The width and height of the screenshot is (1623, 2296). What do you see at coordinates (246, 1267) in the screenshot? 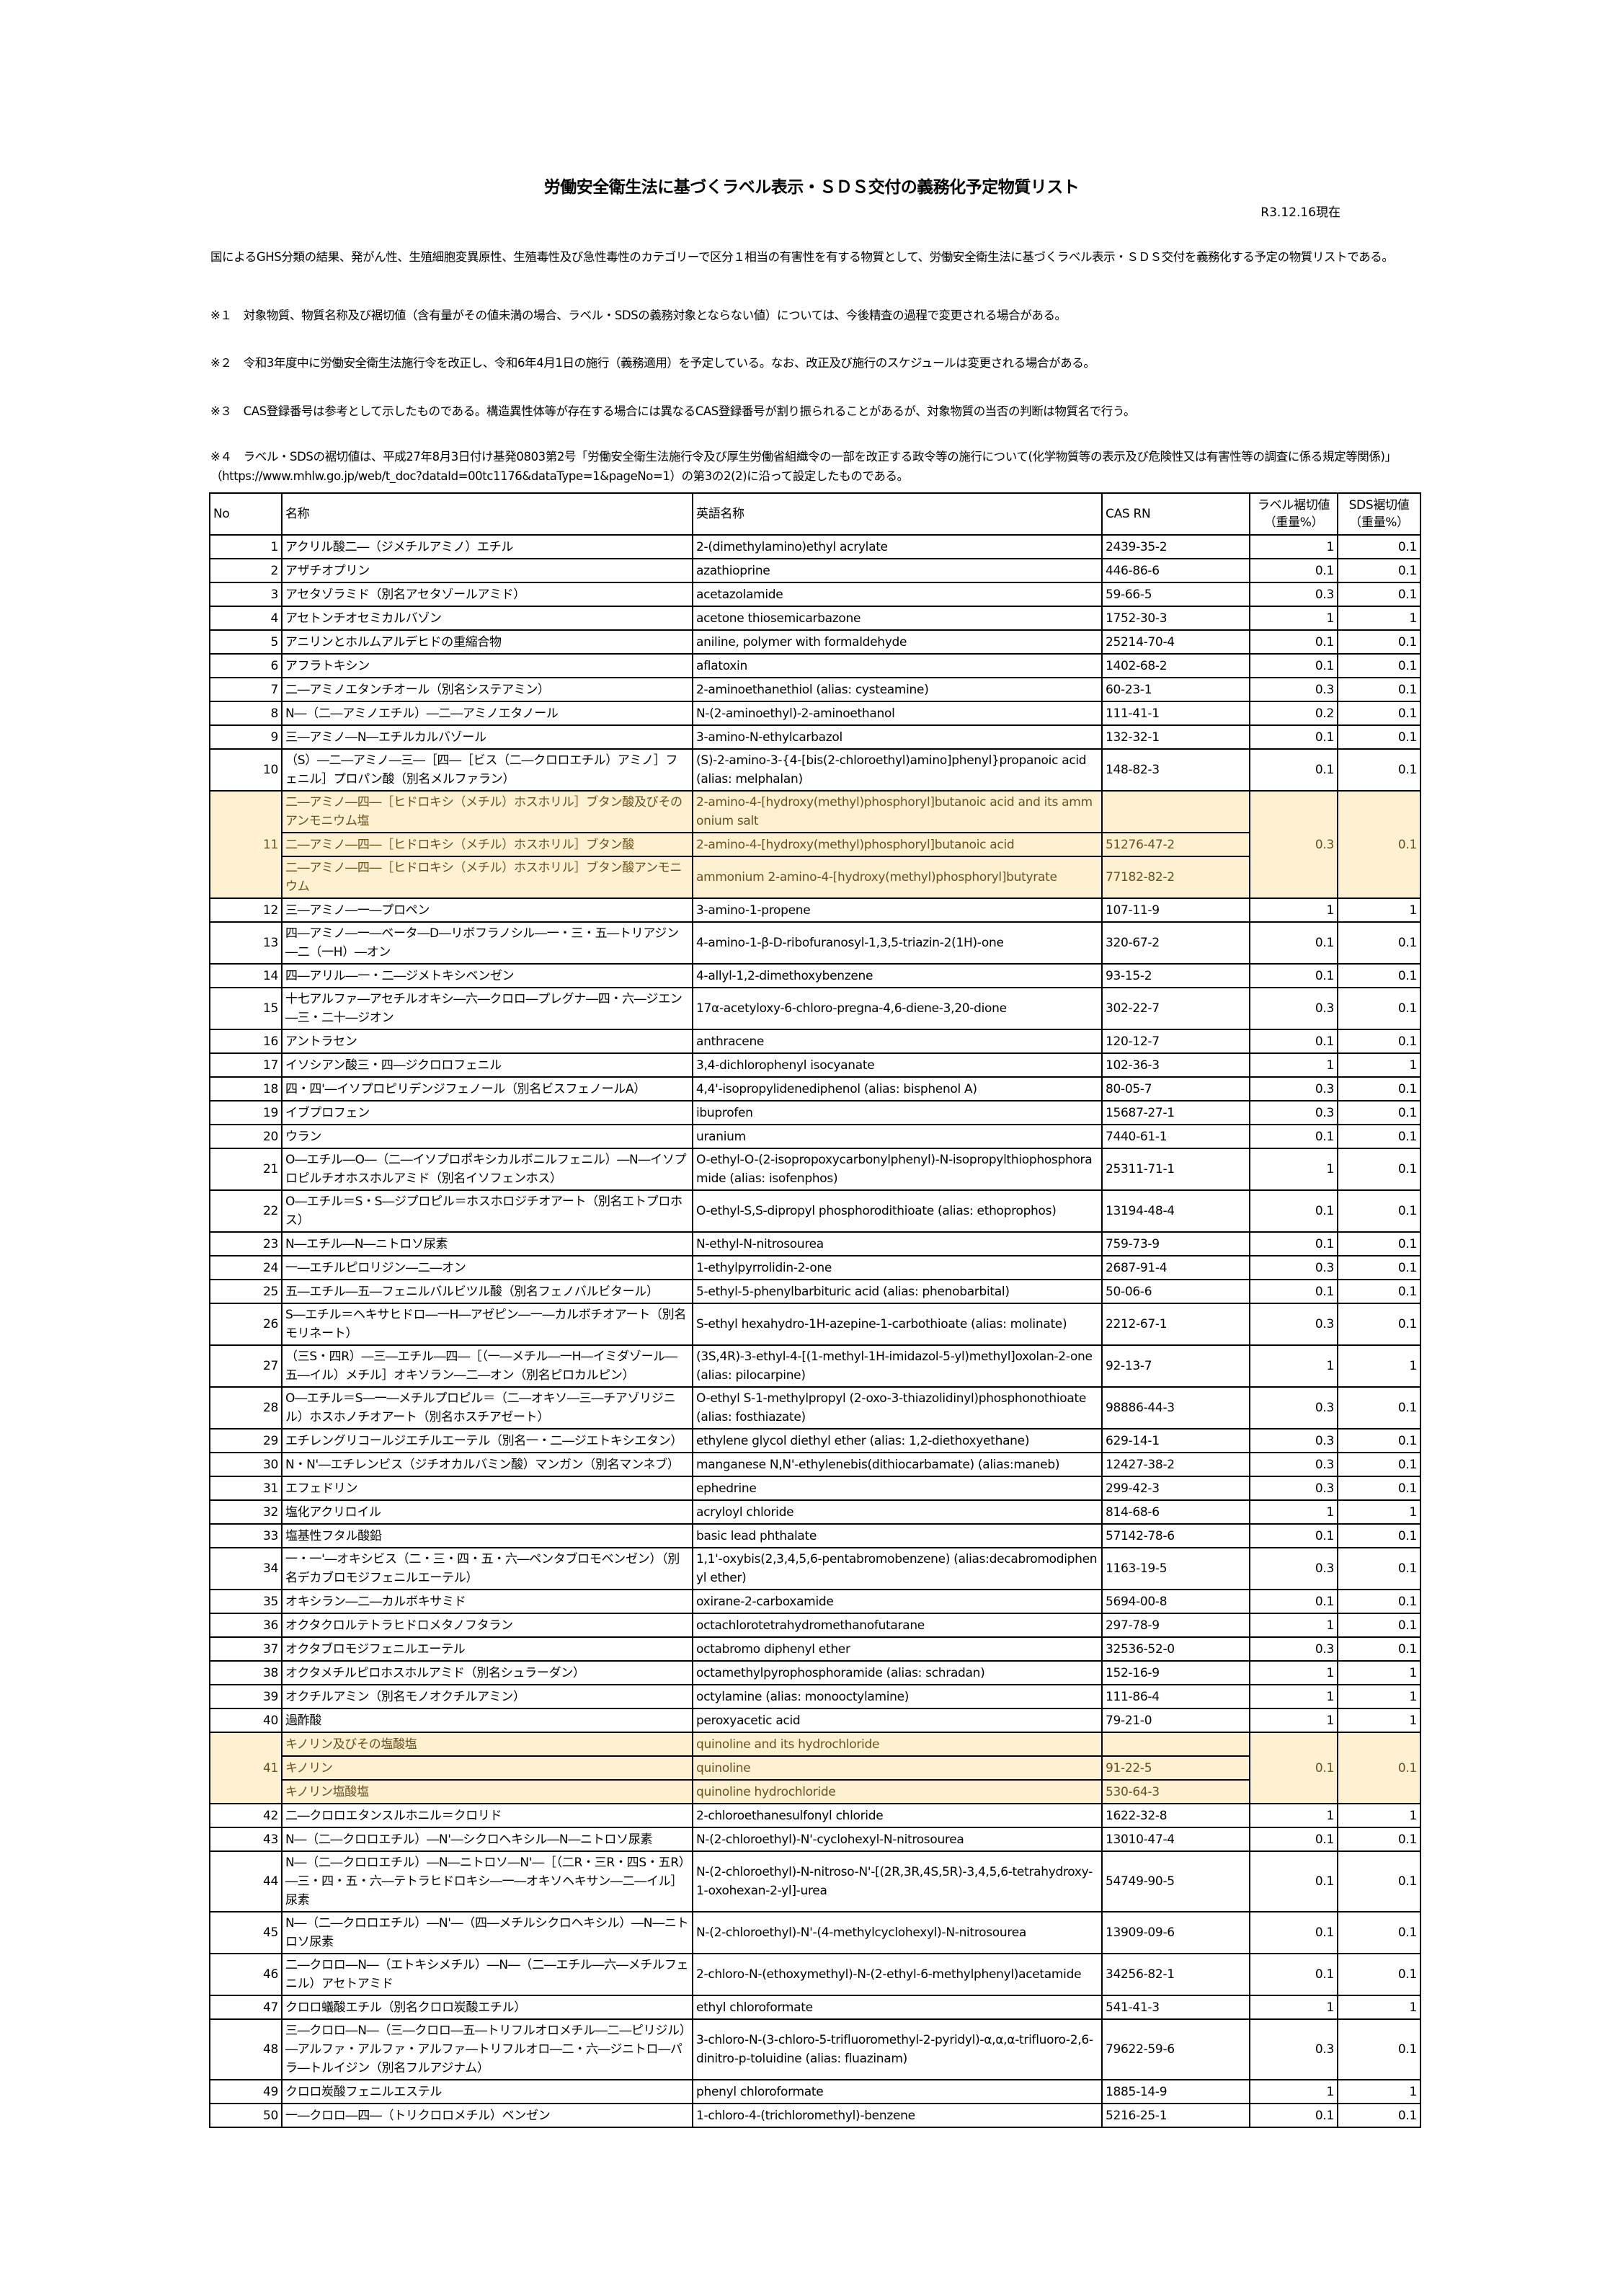
I see `cell-no: 24` at bounding box center [246, 1267].